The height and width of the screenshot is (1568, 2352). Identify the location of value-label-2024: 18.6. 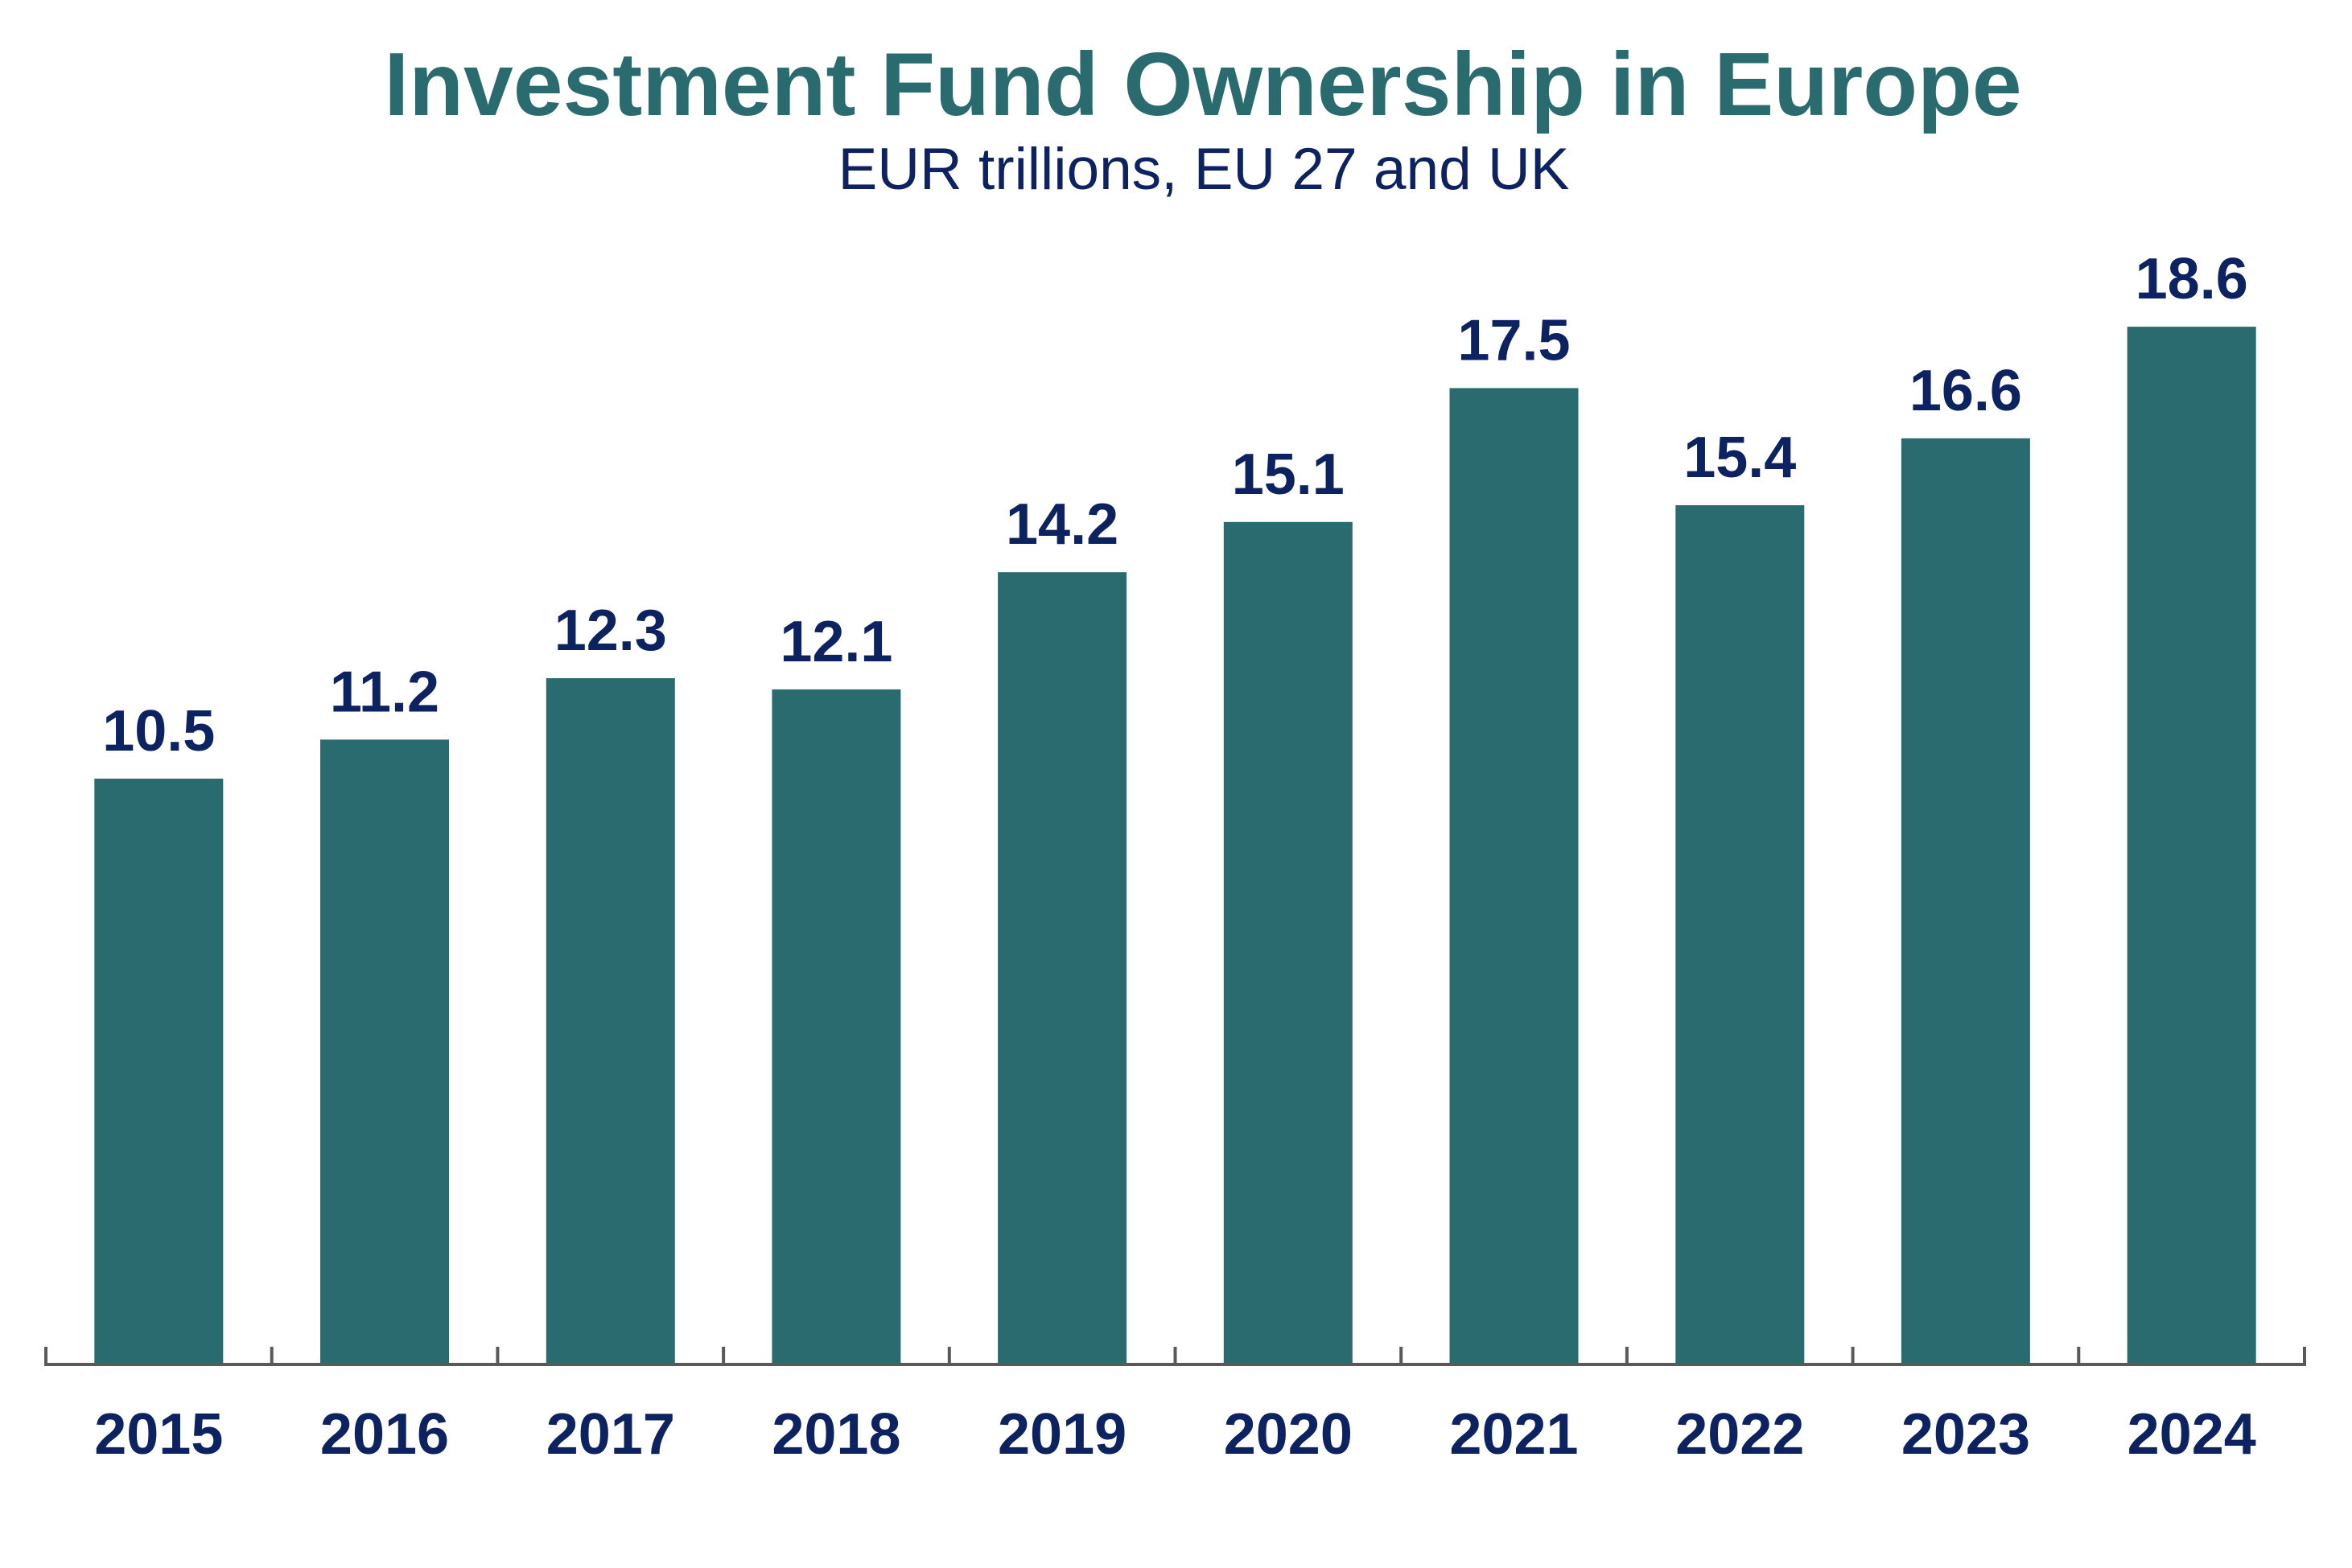
(2192, 279).